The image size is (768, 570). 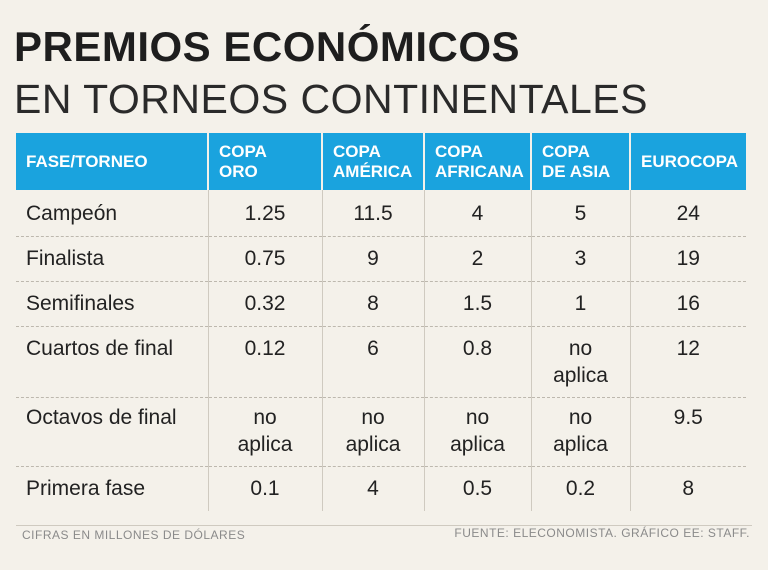 What do you see at coordinates (576, 171) in the screenshot?
I see `header-line: DE ASIA` at bounding box center [576, 171].